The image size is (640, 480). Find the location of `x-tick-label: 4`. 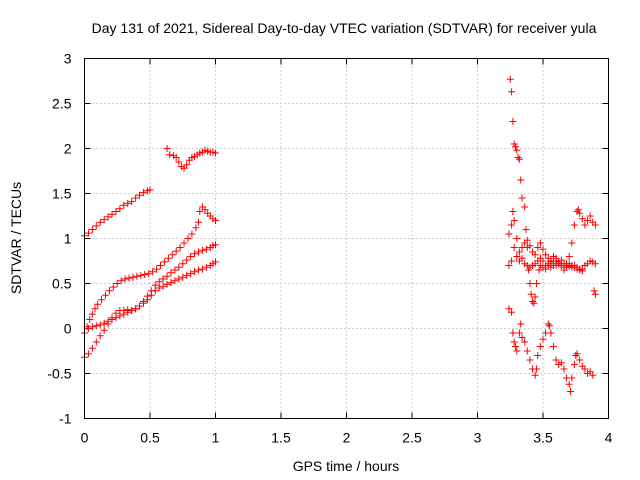

x-tick-label: 4 is located at coordinates (609, 438).